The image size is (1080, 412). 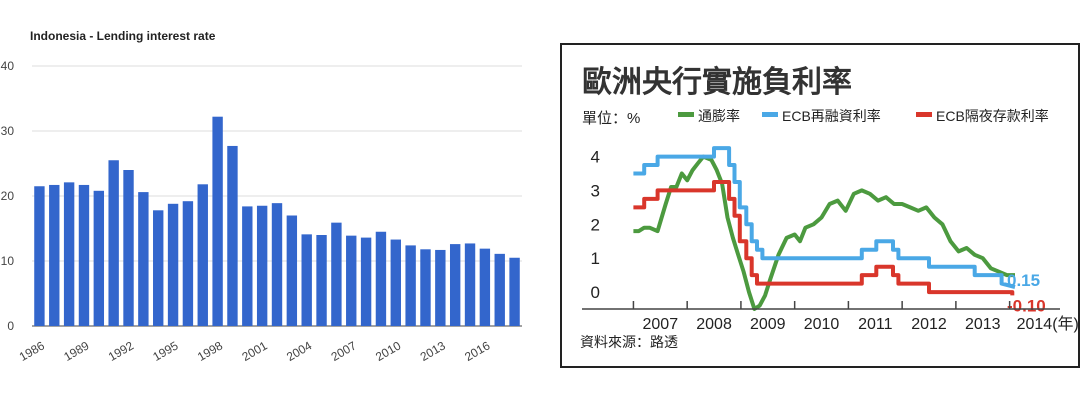 I want to click on left-bar-1994, so click(x=158, y=268).